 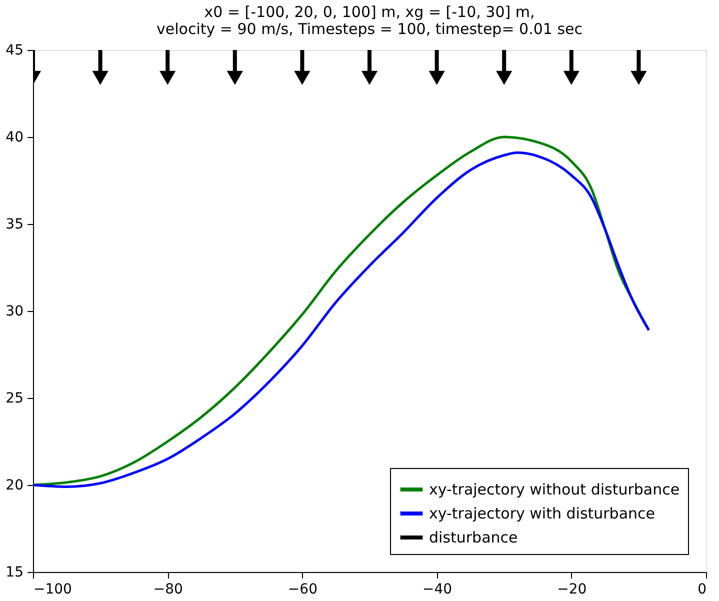 What do you see at coordinates (15, 398) in the screenshot?
I see `y-tick-label: 25` at bounding box center [15, 398].